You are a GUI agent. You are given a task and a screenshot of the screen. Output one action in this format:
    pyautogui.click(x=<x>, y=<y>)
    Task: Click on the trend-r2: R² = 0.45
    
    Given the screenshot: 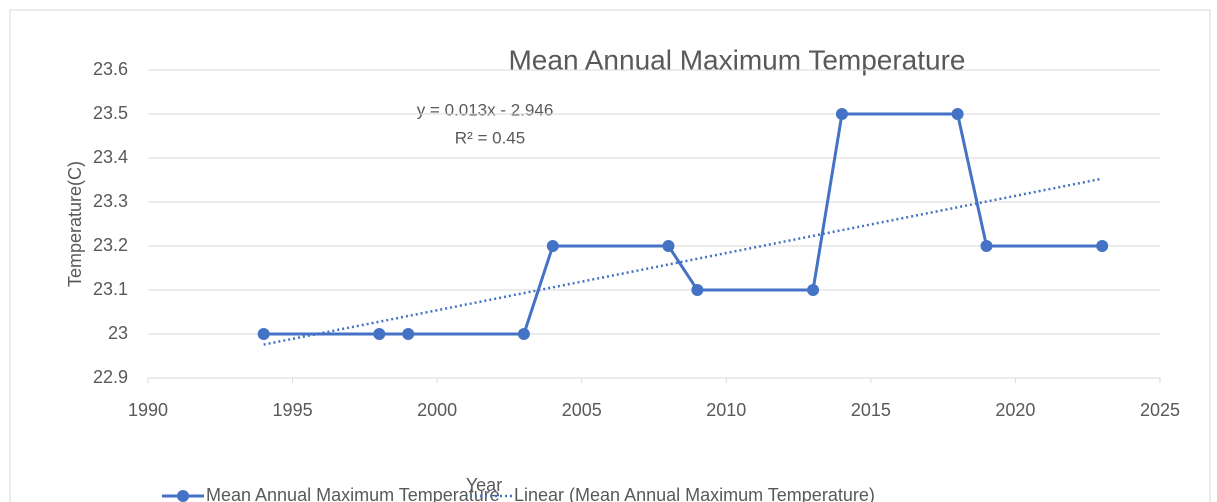 What is the action you would take?
    pyautogui.click(x=490, y=137)
    